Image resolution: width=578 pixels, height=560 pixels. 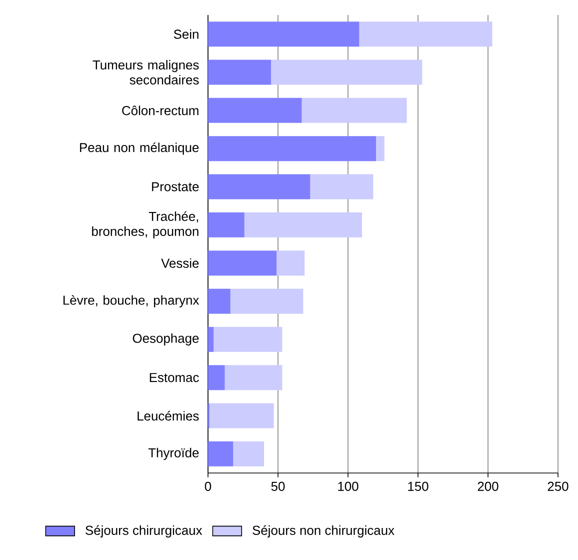 I want to click on y-tick-label: Prostate, so click(x=175, y=187).